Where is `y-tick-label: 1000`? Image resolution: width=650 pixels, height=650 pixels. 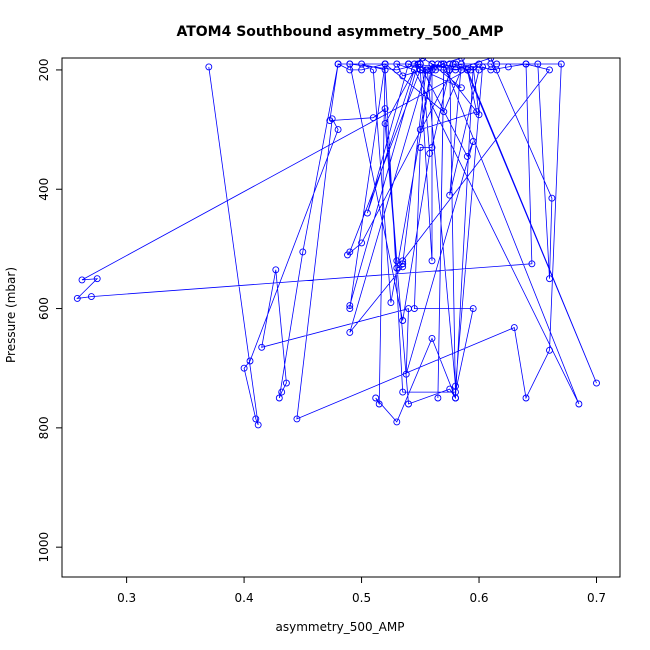 y-tick-label: 1000 is located at coordinates (44, 547).